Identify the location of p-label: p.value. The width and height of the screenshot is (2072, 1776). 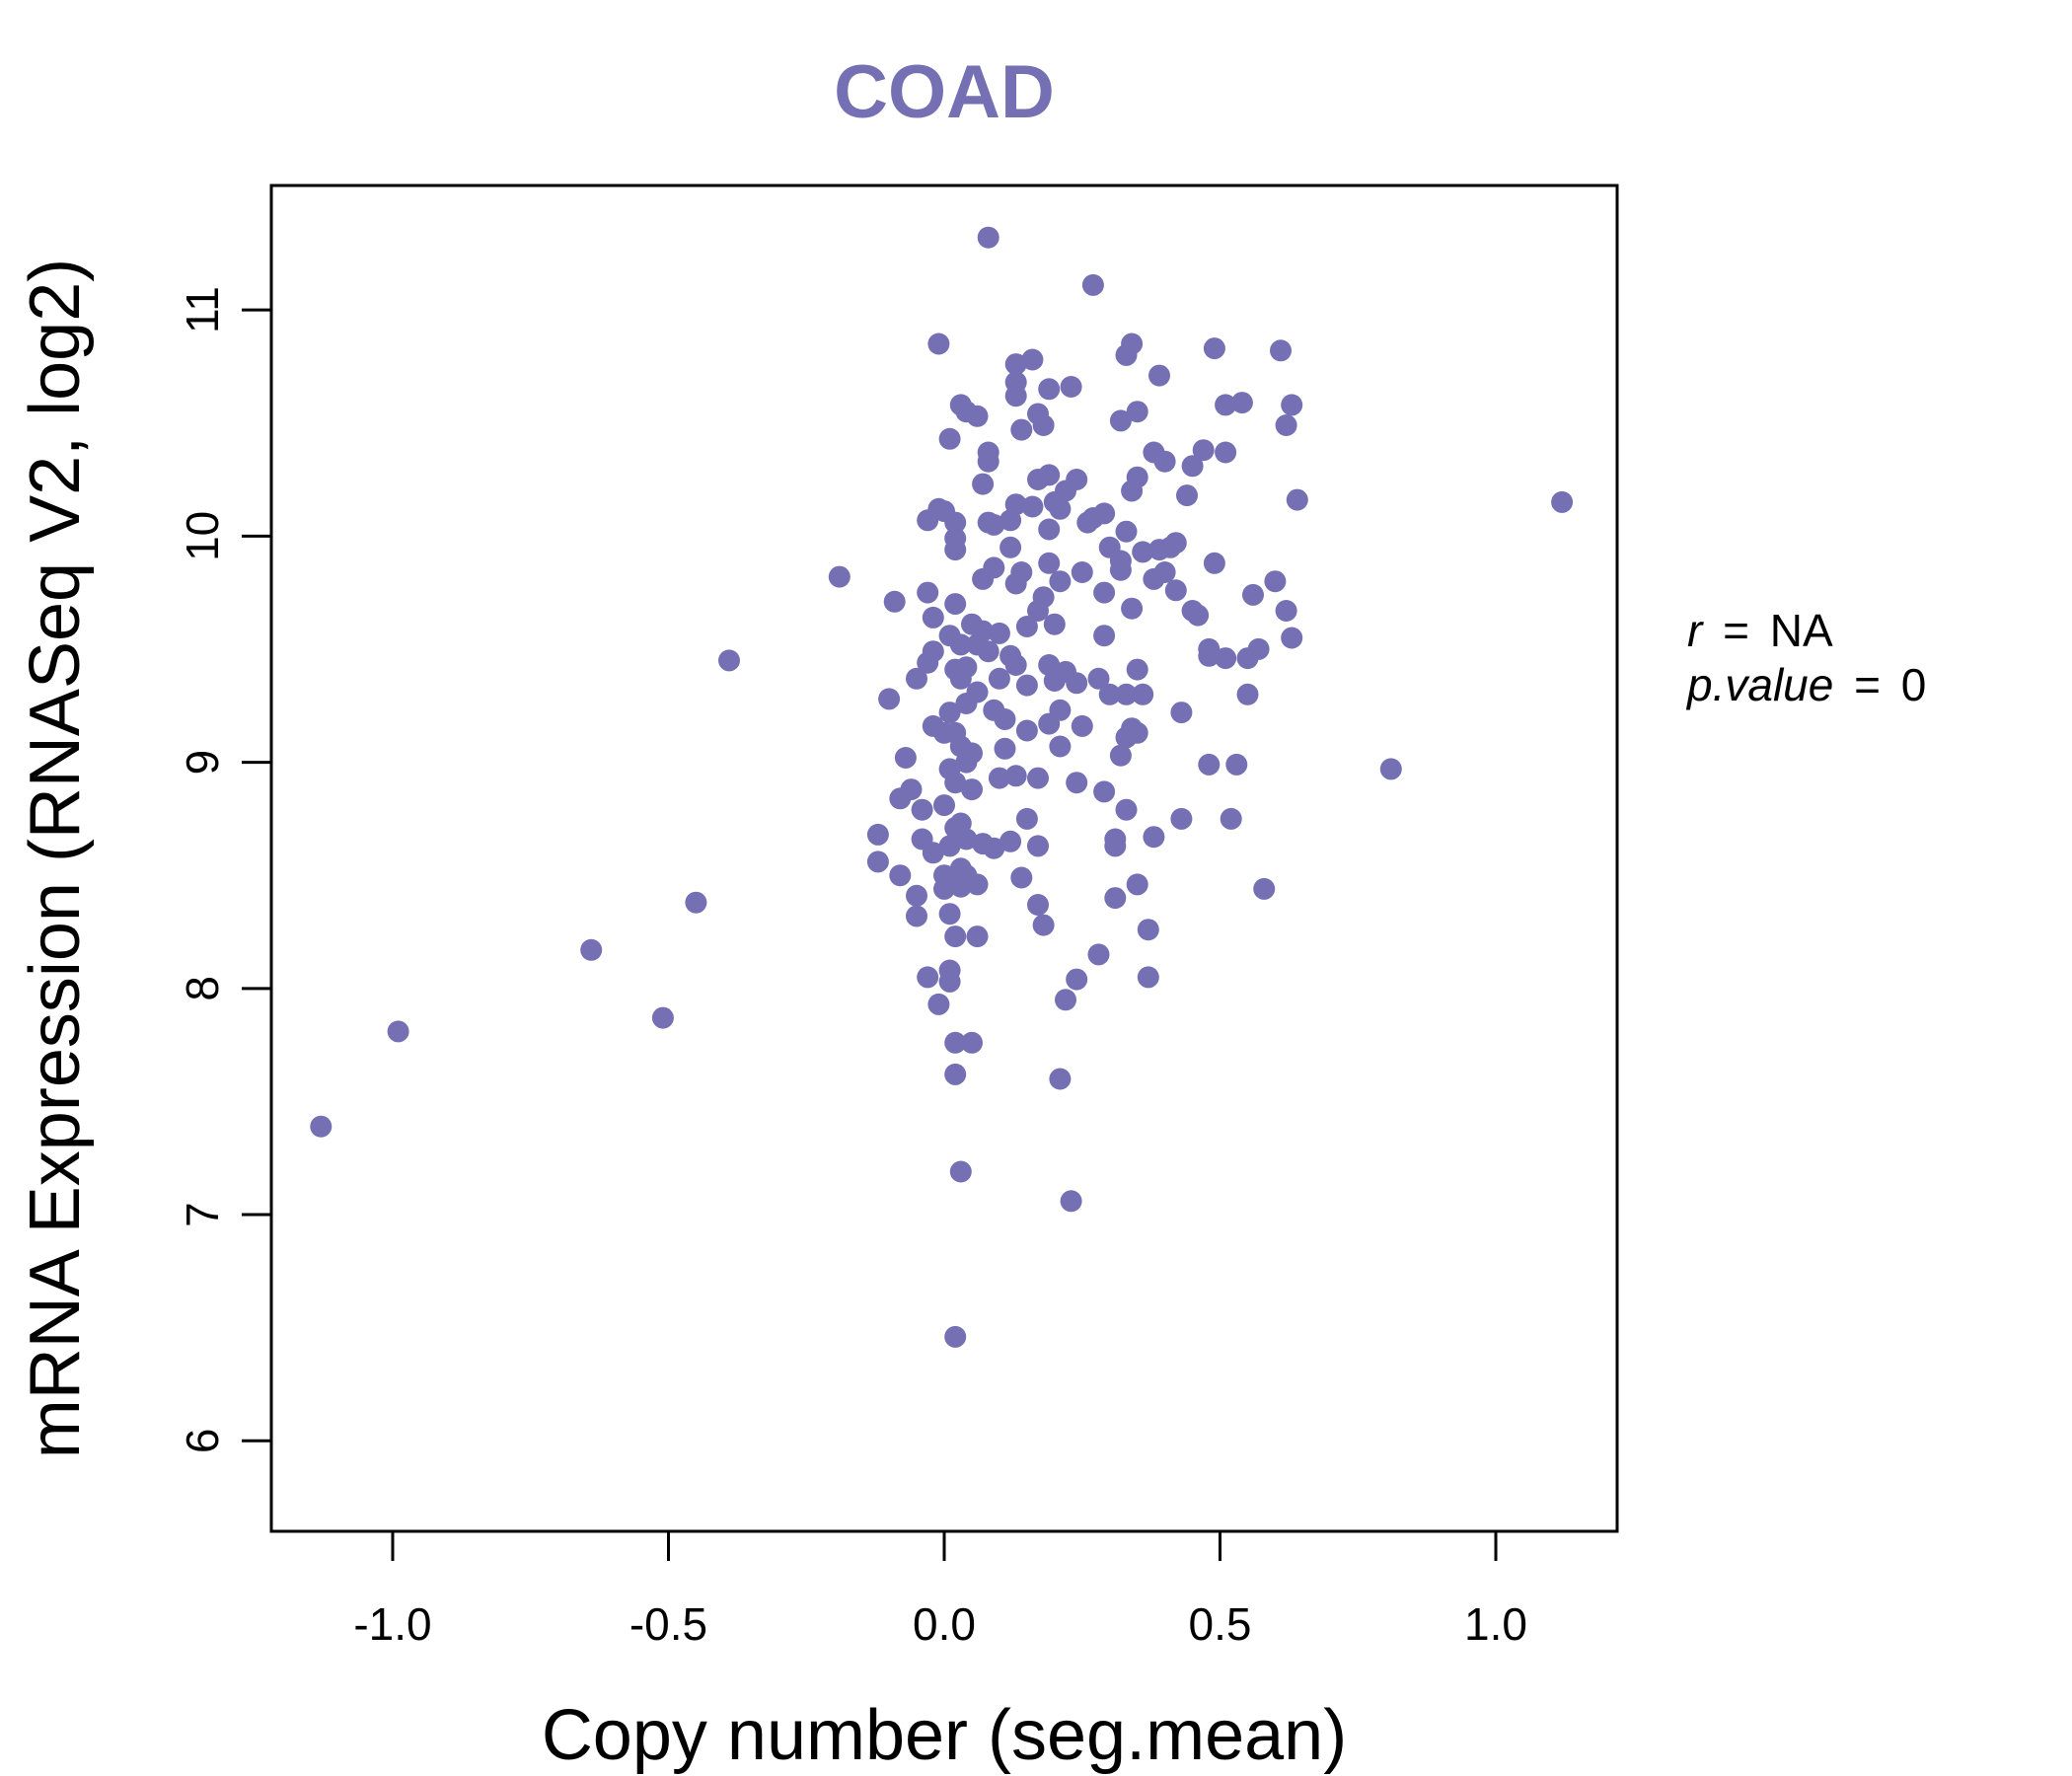
(1759, 685).